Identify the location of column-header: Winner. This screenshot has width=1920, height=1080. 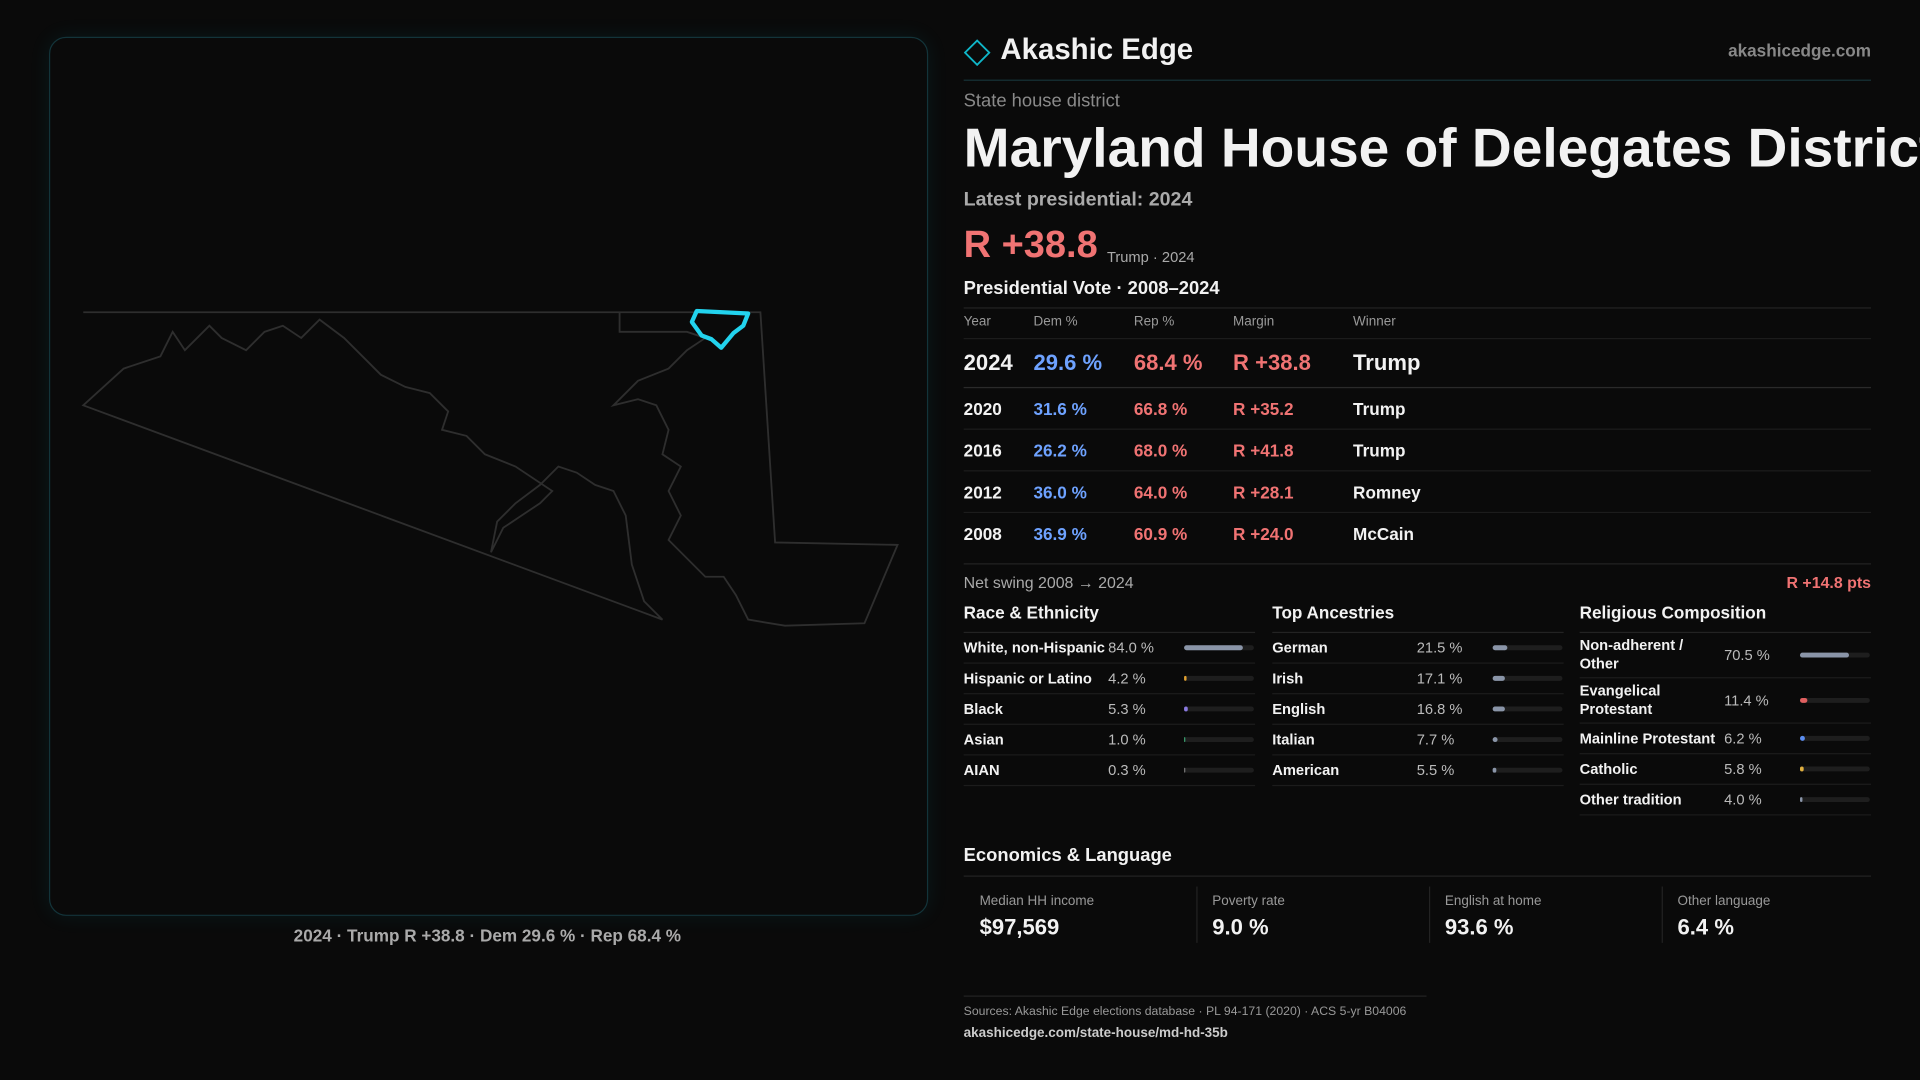
(1374, 322).